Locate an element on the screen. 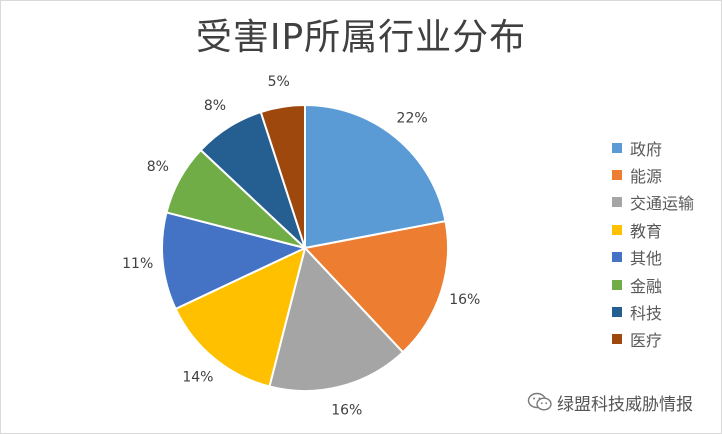 This screenshot has width=722, height=434. legend-item-政府: 政府 is located at coordinates (653, 147).